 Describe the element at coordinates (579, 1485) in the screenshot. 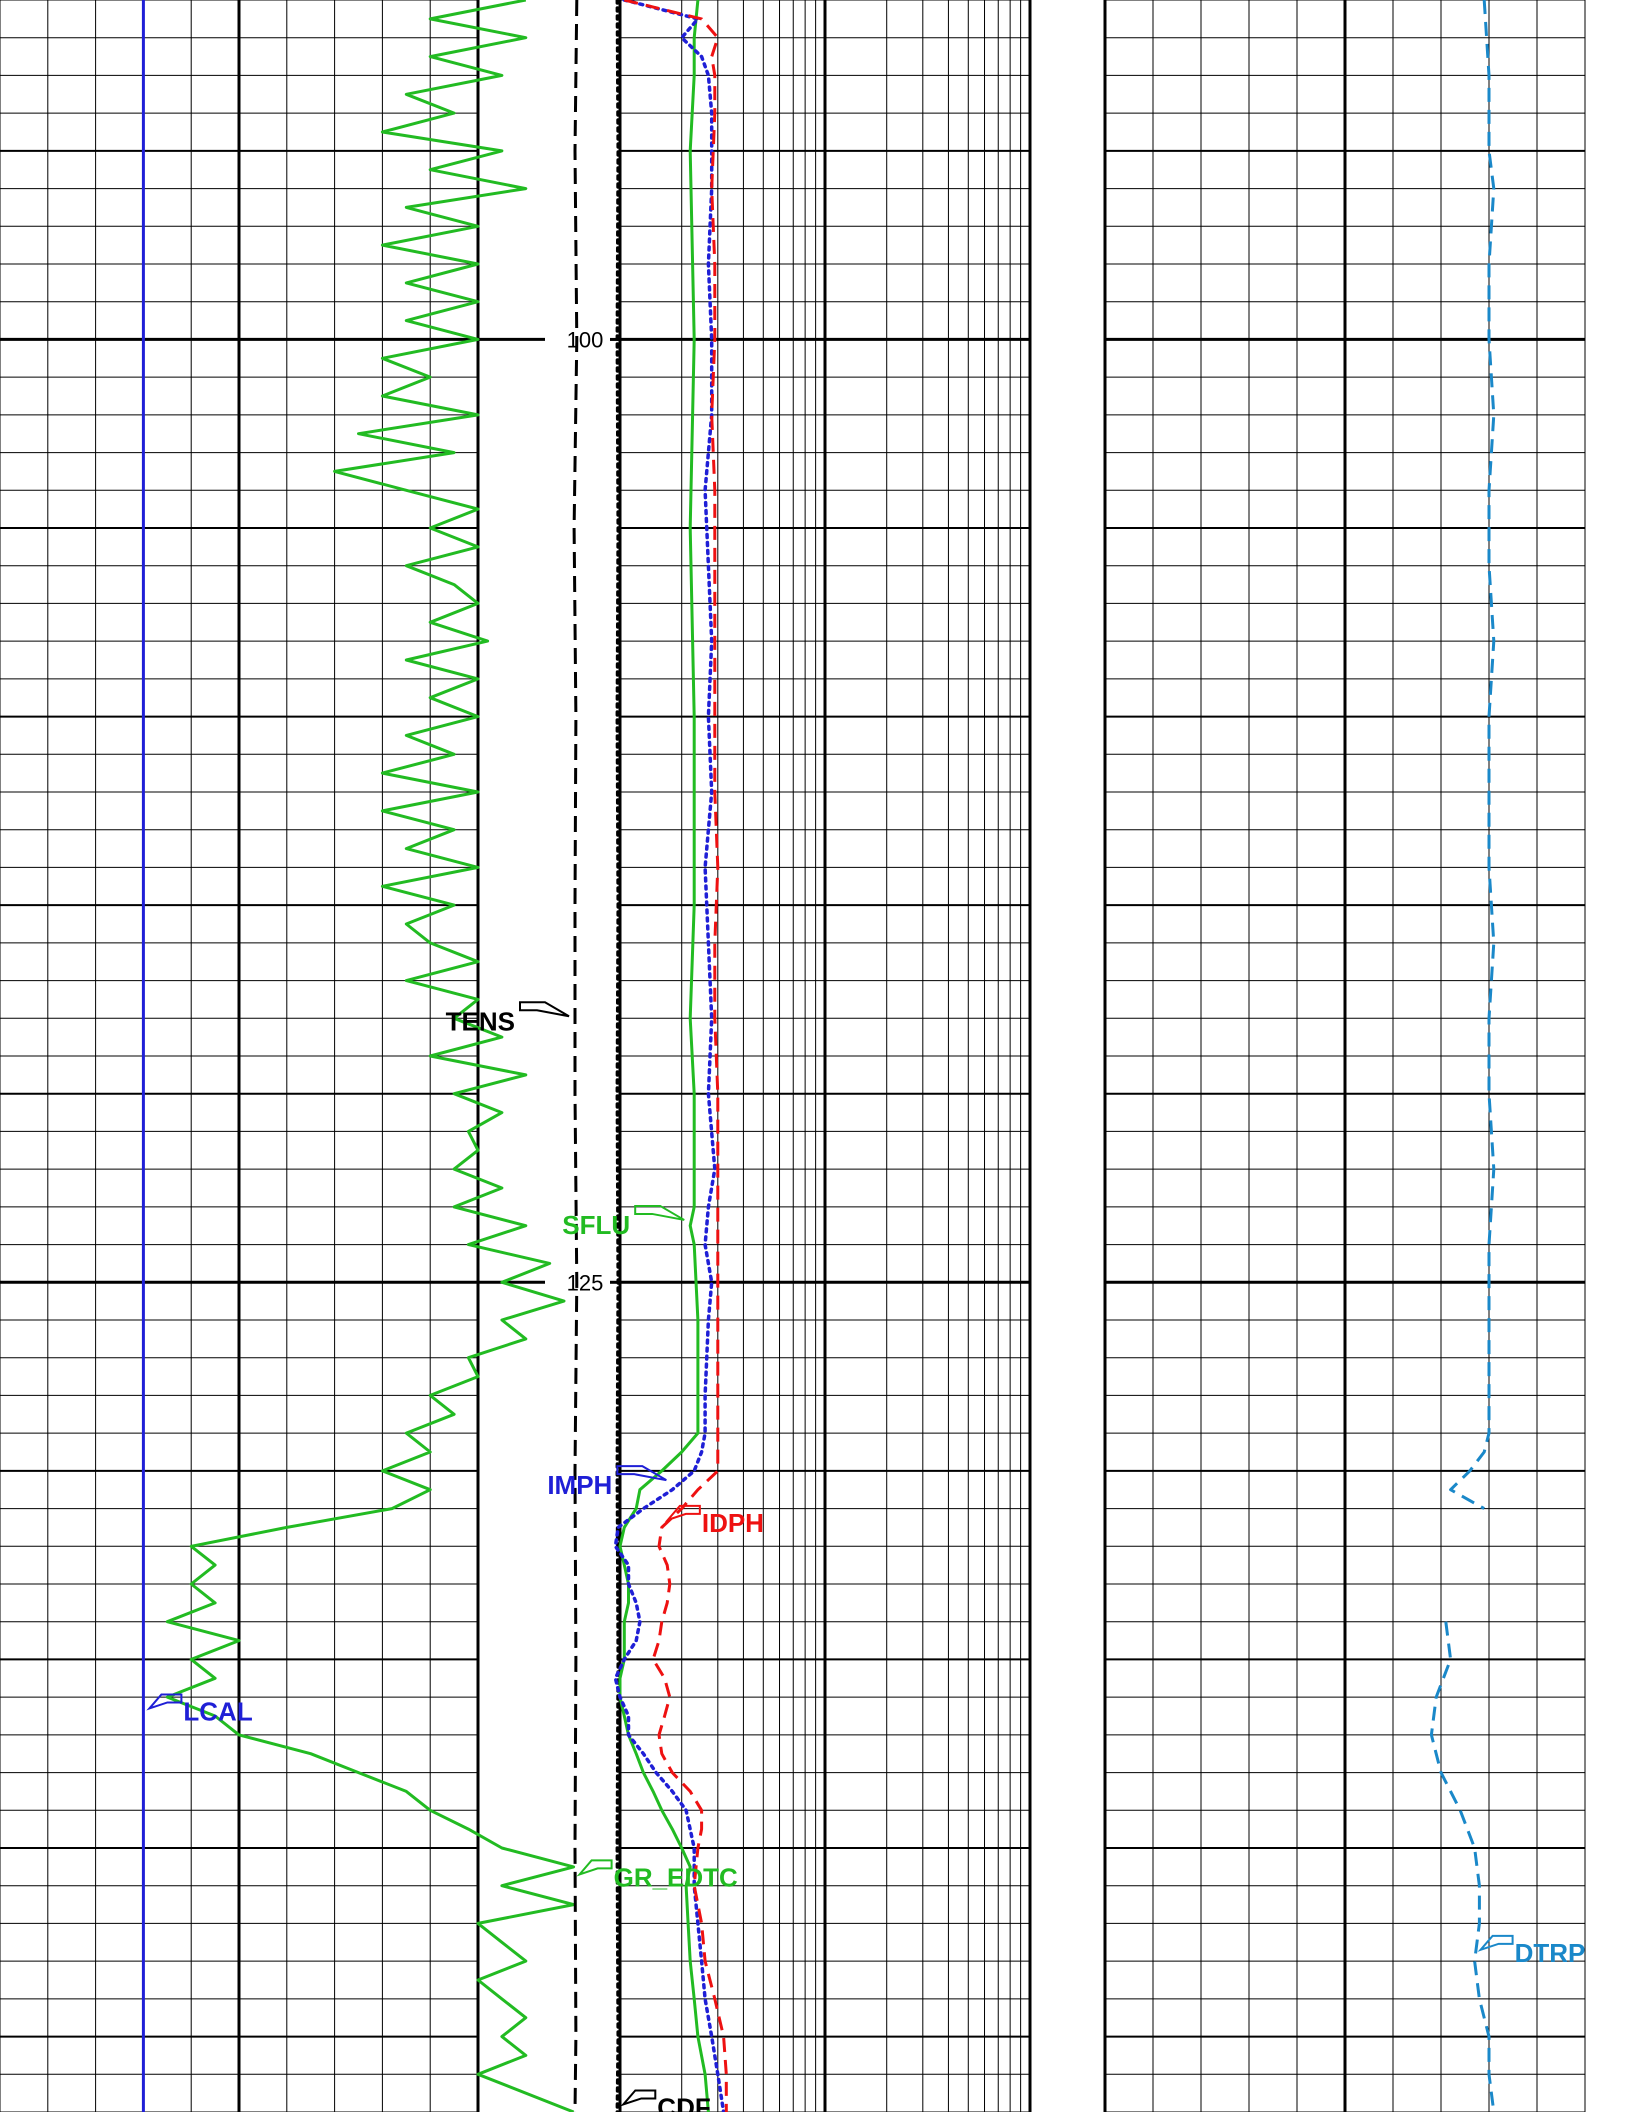

I see `curve-label-imph: IMPH` at that location.